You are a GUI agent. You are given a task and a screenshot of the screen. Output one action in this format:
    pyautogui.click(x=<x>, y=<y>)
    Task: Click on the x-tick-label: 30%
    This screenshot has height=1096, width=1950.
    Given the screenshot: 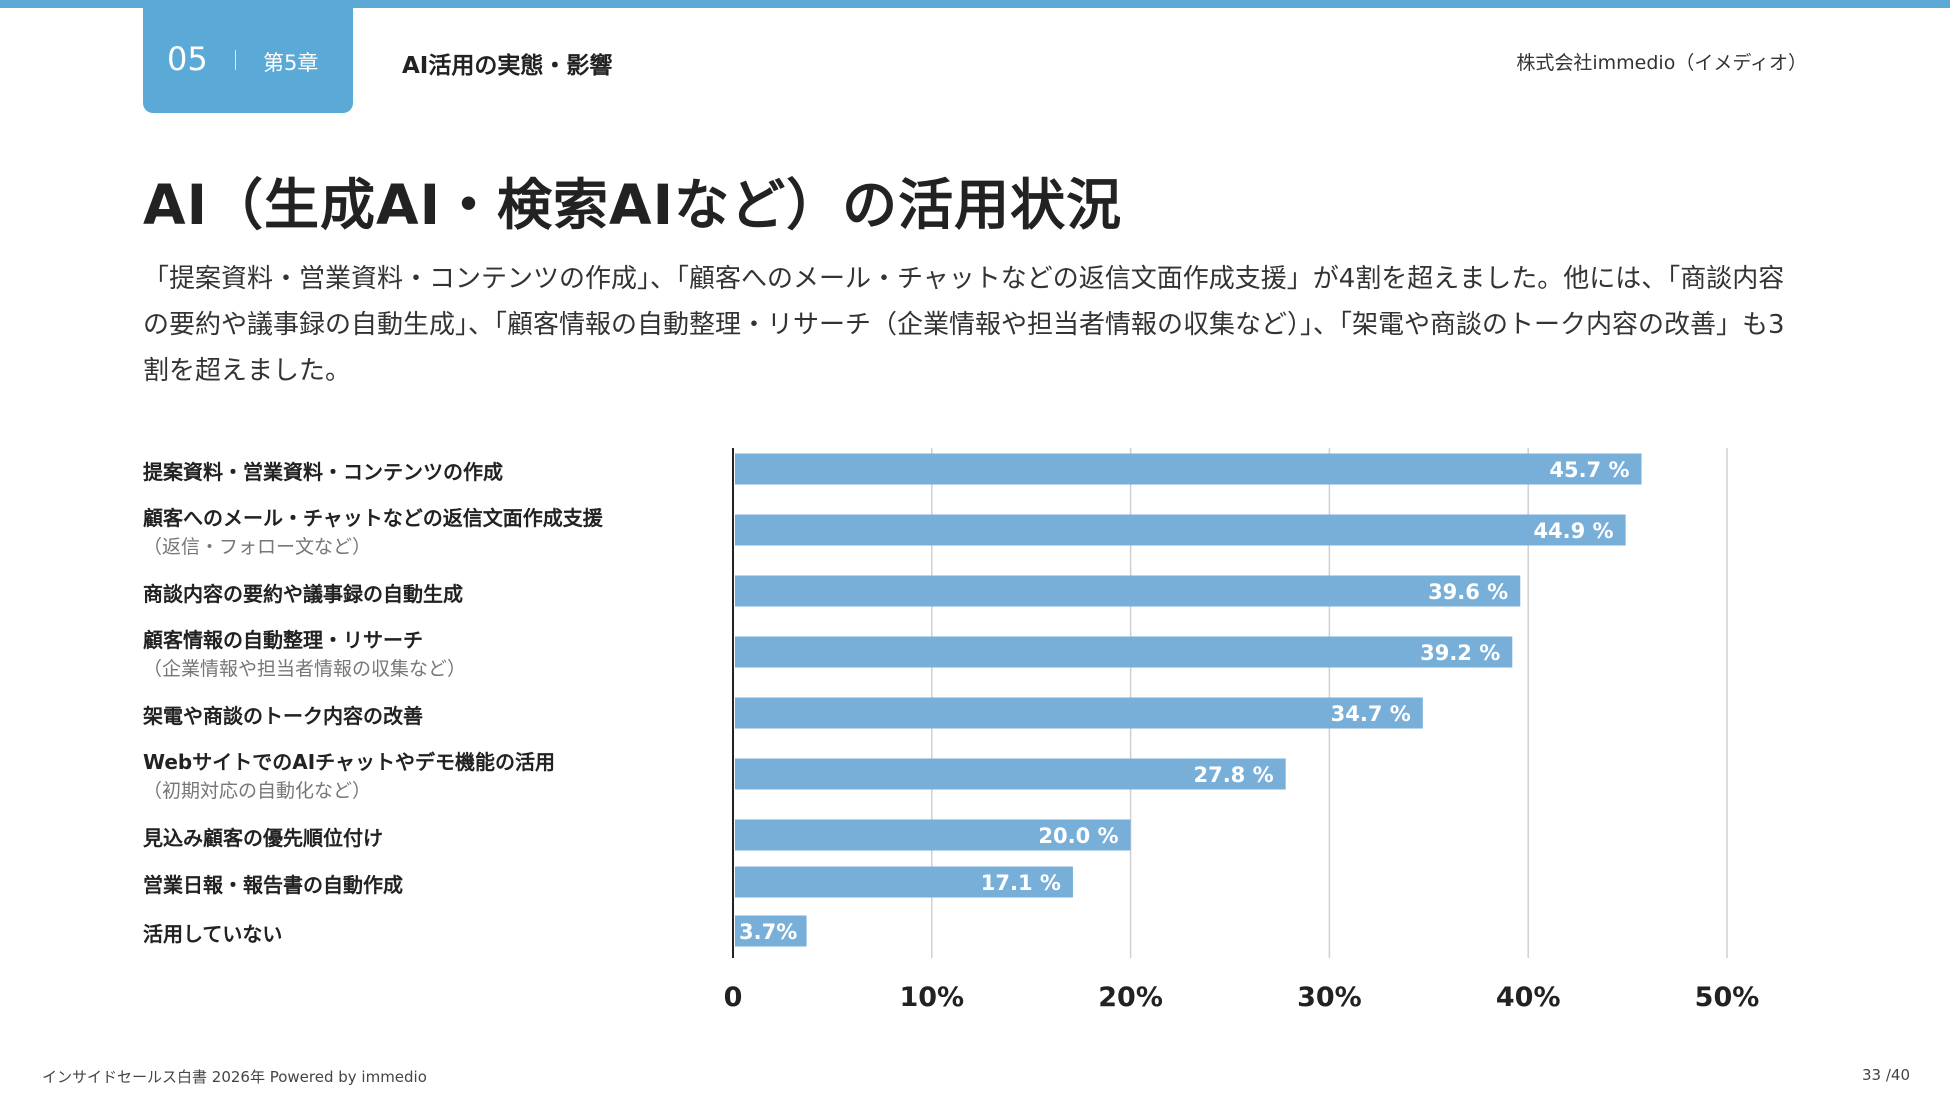 What is the action you would take?
    pyautogui.click(x=1329, y=997)
    